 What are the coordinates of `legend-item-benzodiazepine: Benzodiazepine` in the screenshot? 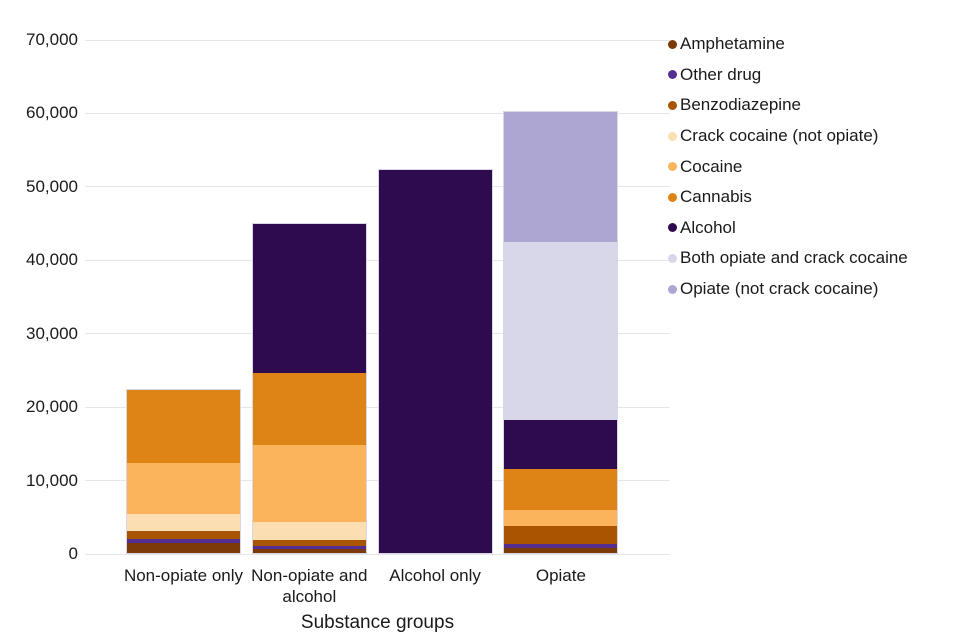 It's located at (788, 105).